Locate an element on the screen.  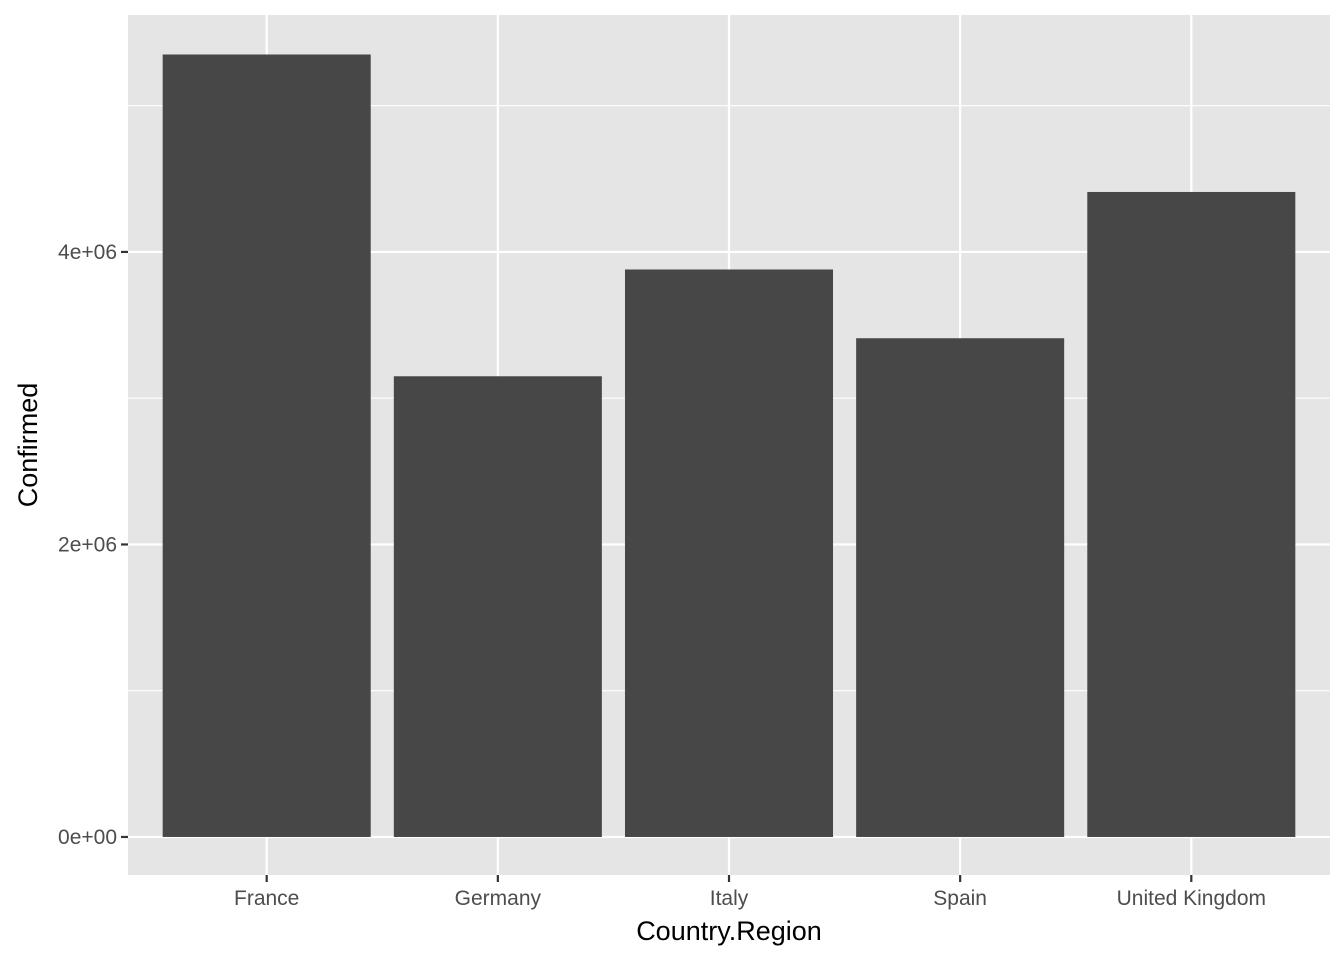
y-tick-label: 2e+06 is located at coordinates (87, 544).